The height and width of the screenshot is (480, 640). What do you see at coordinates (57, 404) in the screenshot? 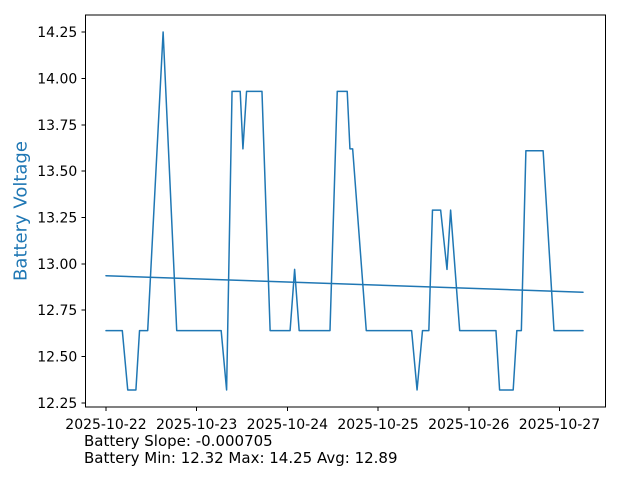
I see `y-tick-label: 12.25` at bounding box center [57, 404].